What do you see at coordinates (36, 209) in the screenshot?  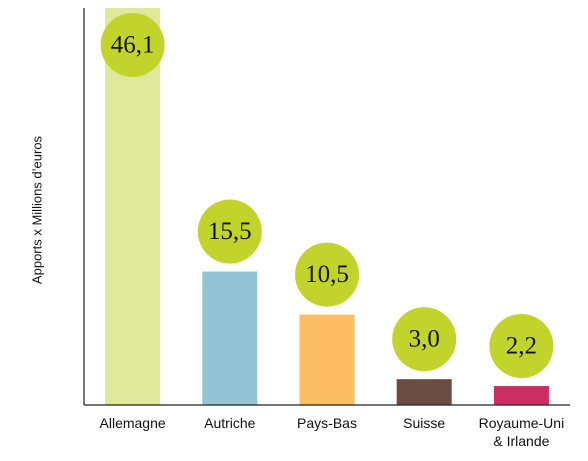 I see `y-axis-label: Apports x Millions d’euros` at bounding box center [36, 209].